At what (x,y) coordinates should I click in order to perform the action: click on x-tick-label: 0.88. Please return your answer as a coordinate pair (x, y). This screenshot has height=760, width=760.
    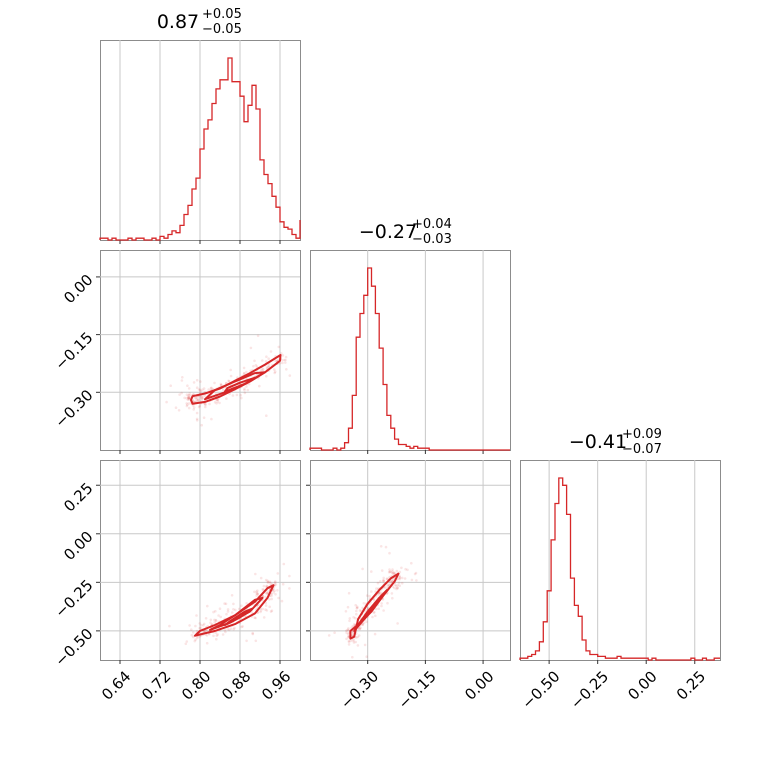
    Looking at the image, I should click on (236, 685).